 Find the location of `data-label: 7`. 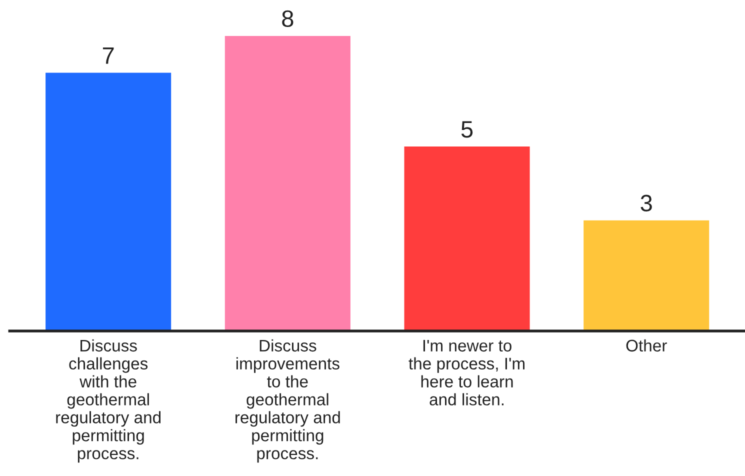

data-label: 7 is located at coordinates (108, 55).